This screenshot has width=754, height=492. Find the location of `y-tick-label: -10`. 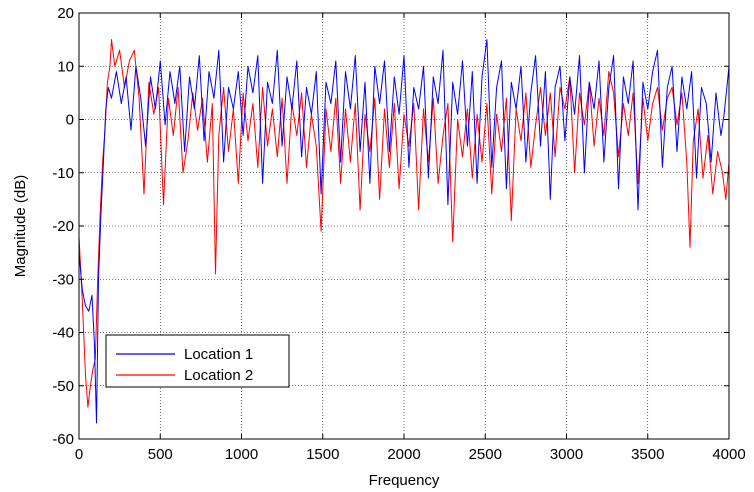

y-tick-label: -10 is located at coordinates (63, 173).